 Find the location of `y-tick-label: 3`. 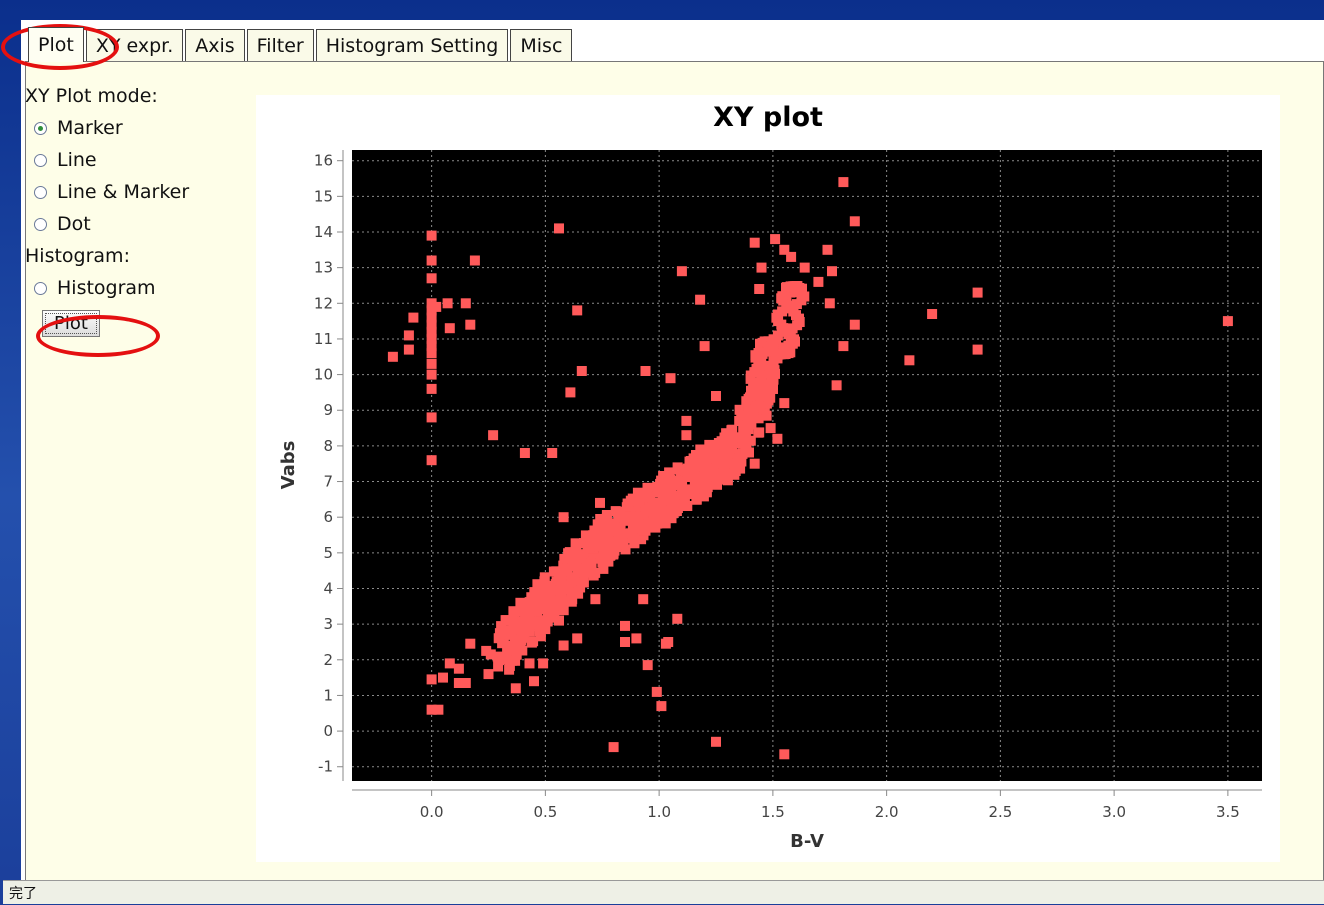

y-tick-label: 3 is located at coordinates (328, 624).